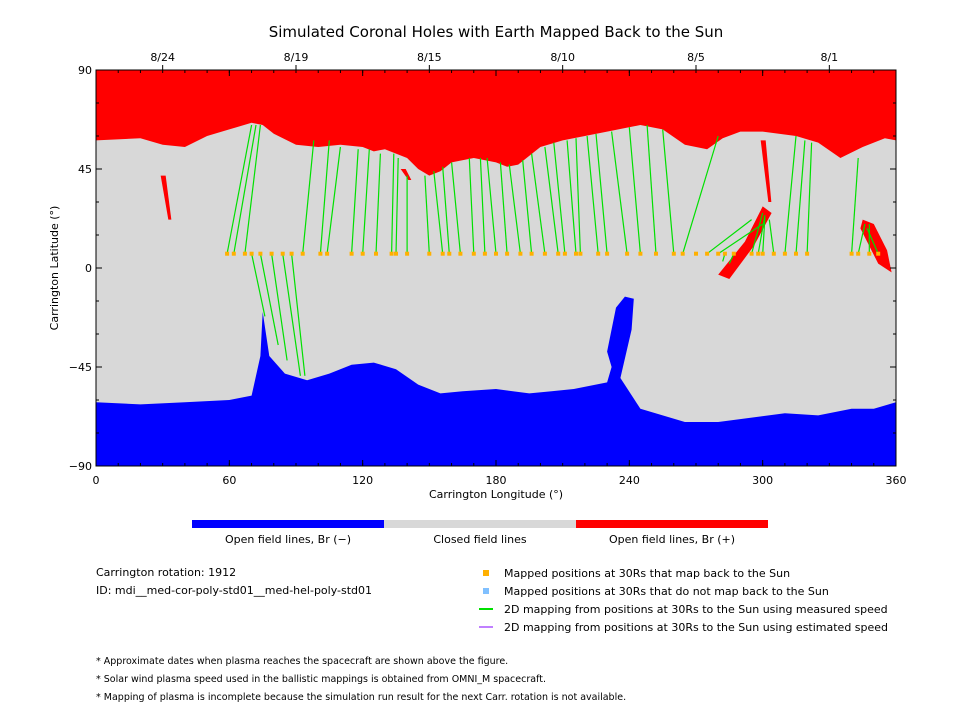 Image resolution: width=960 pixels, height=720 pixels. What do you see at coordinates (362, 480) in the screenshot?
I see `x-tick-label: 120` at bounding box center [362, 480].